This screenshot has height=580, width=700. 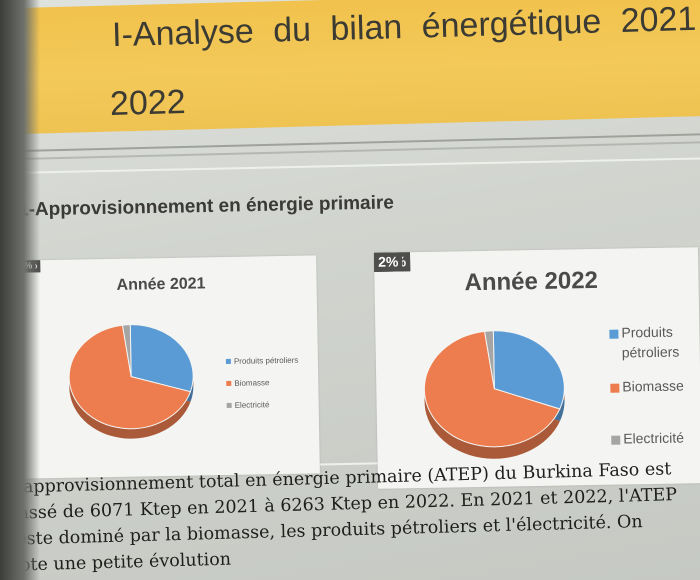 What do you see at coordinates (650, 352) in the screenshot?
I see `legend-label: pétroliers` at bounding box center [650, 352].